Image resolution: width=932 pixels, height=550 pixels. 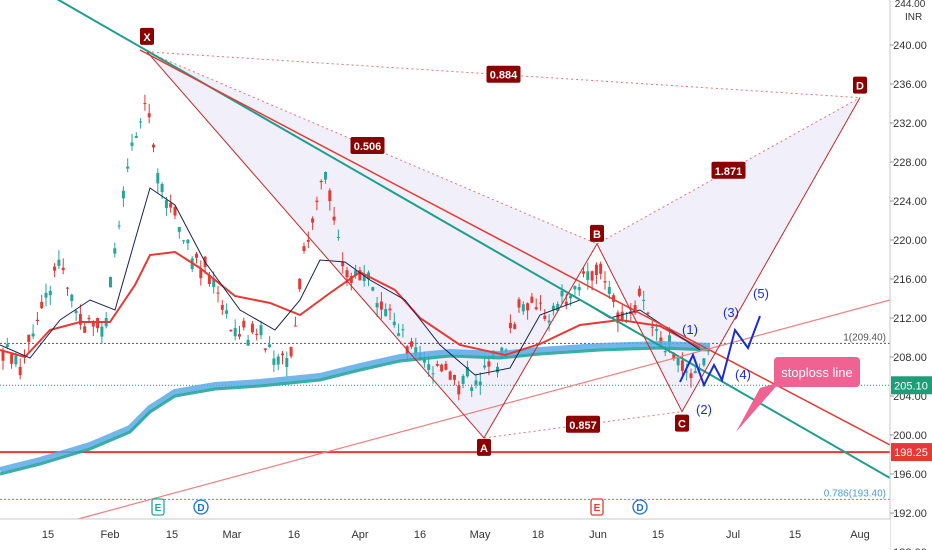 What do you see at coordinates (910, 514) in the screenshot?
I see `price-tick-label: 192.00` at bounding box center [910, 514].